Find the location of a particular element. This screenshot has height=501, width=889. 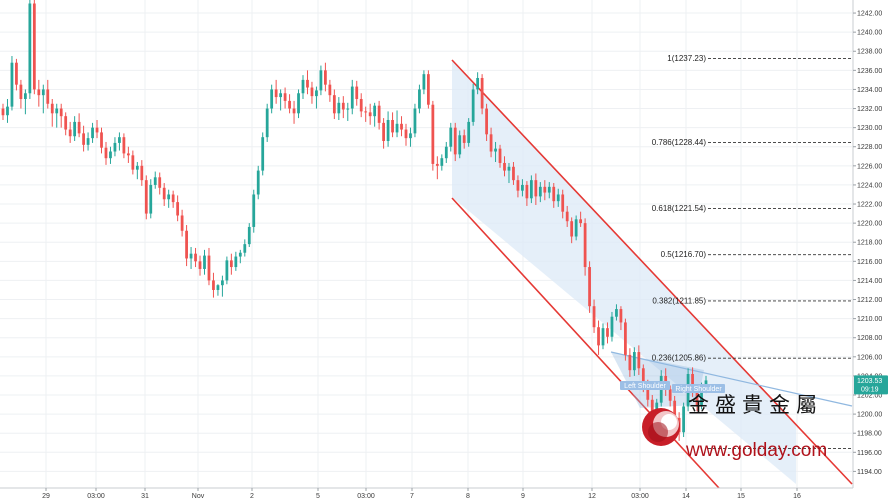

time-tick-label: 9 is located at coordinates (523, 496).